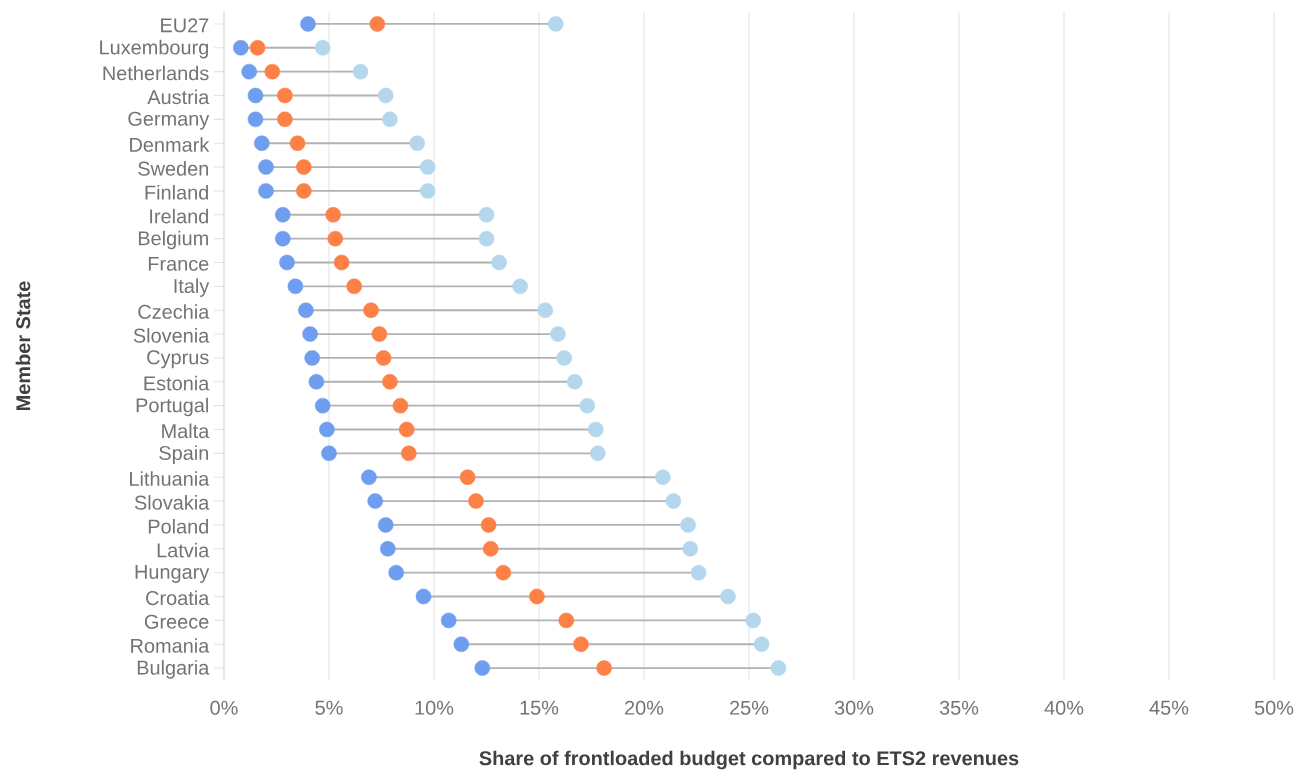 The height and width of the screenshot is (774, 1313). What do you see at coordinates (183, 550) in the screenshot?
I see `y-tick-label: Latvia` at bounding box center [183, 550].